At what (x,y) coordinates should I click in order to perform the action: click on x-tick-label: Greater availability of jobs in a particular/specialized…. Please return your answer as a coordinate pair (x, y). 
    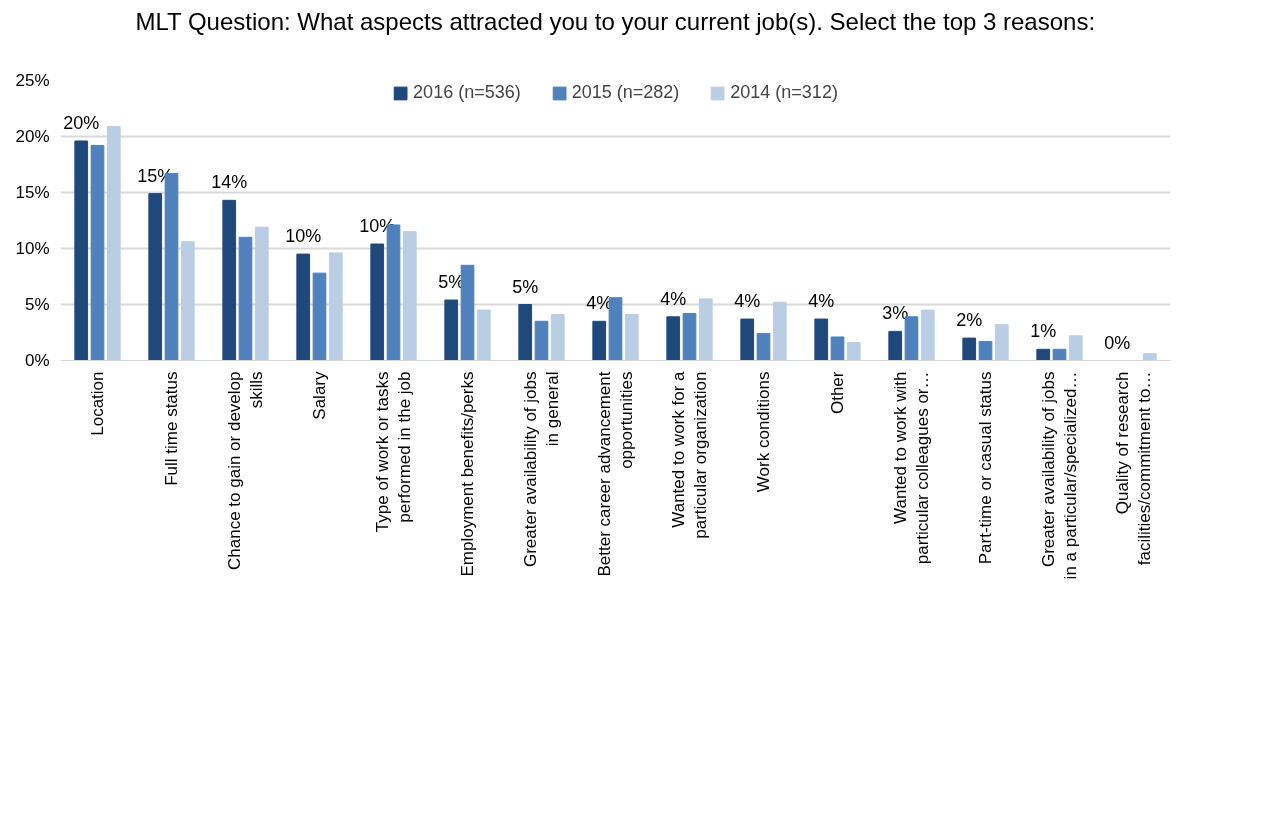
    Looking at the image, I should click on (1059, 475).